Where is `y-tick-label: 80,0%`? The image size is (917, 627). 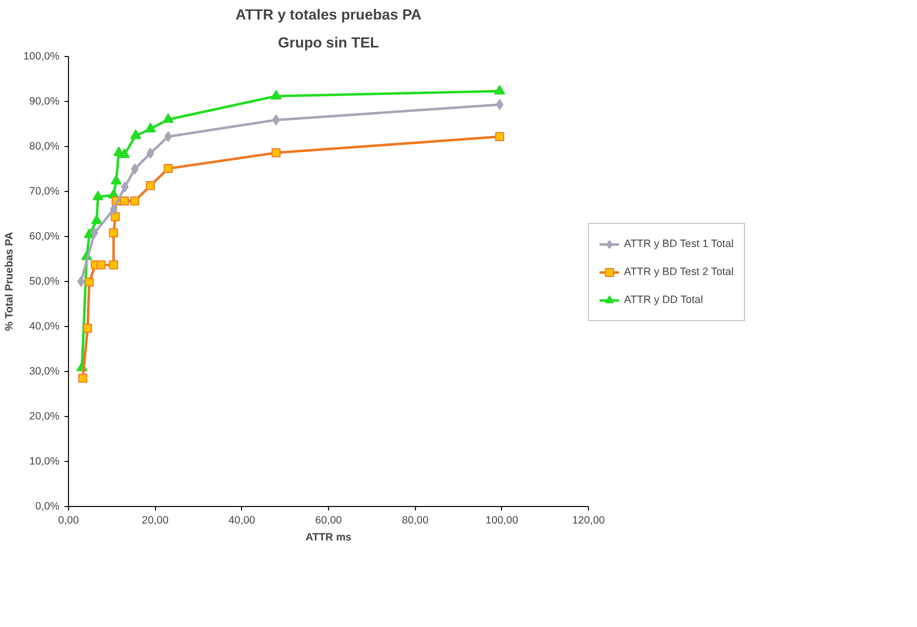
y-tick-label: 80,0% is located at coordinates (44, 146).